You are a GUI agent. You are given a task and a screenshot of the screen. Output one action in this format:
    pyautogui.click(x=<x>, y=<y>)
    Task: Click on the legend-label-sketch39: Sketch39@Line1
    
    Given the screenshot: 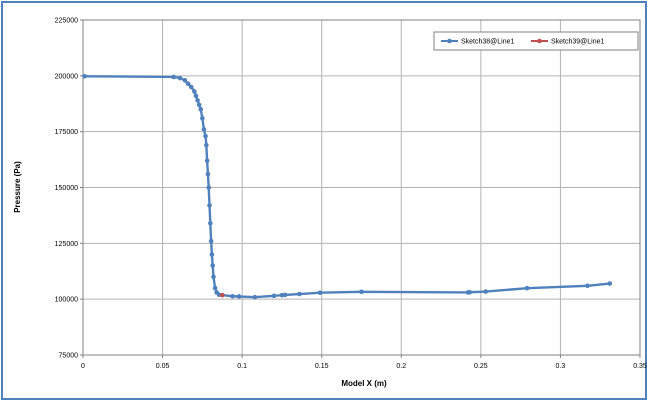 What is the action you would take?
    pyautogui.click(x=578, y=42)
    